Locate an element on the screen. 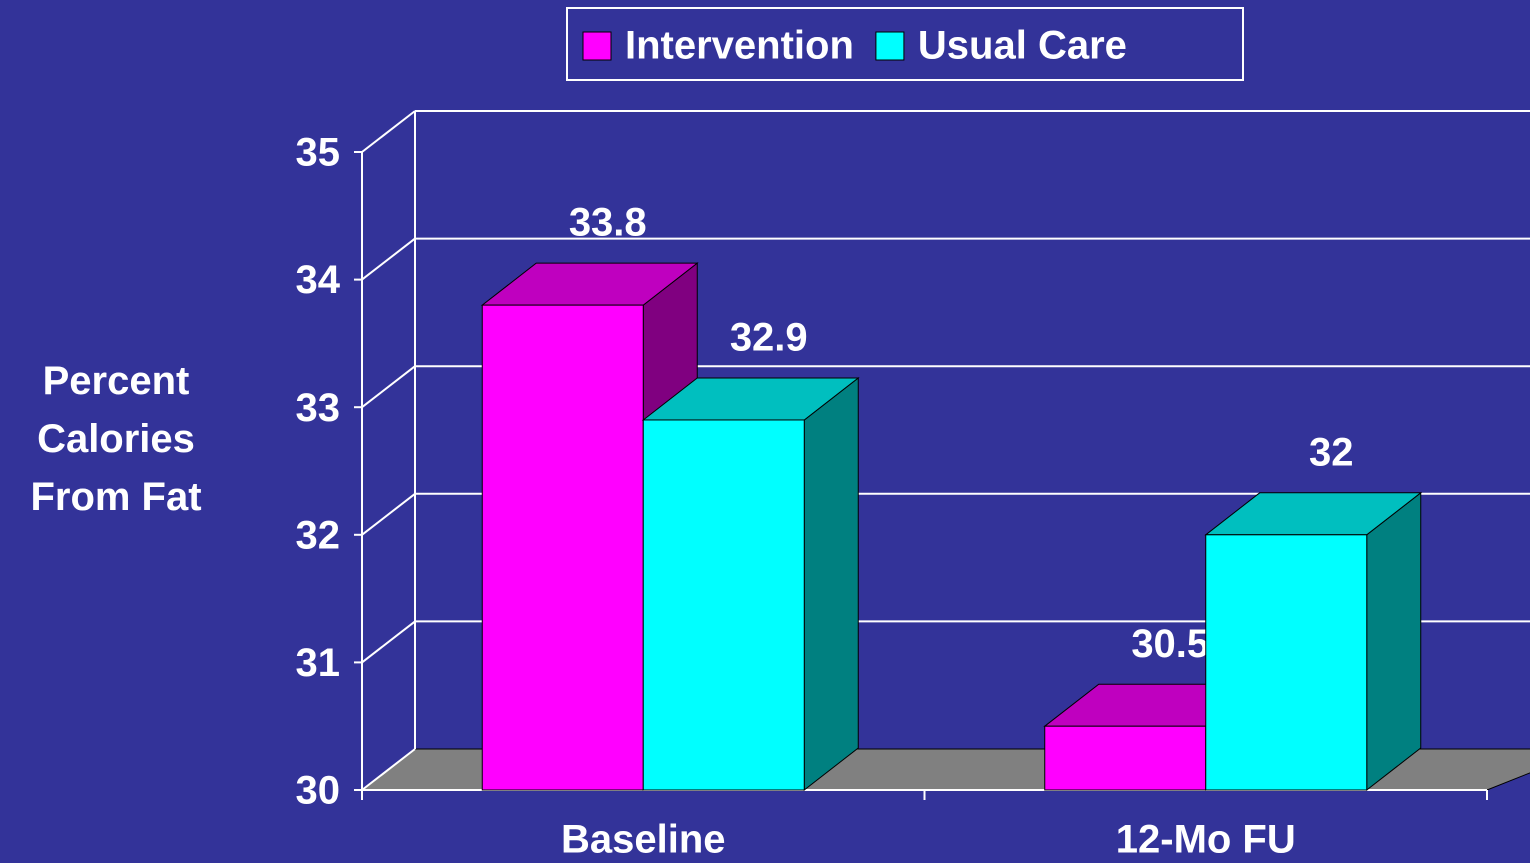 The width and height of the screenshot is (1530, 863). y-tick-label: 31 is located at coordinates (318, 663).